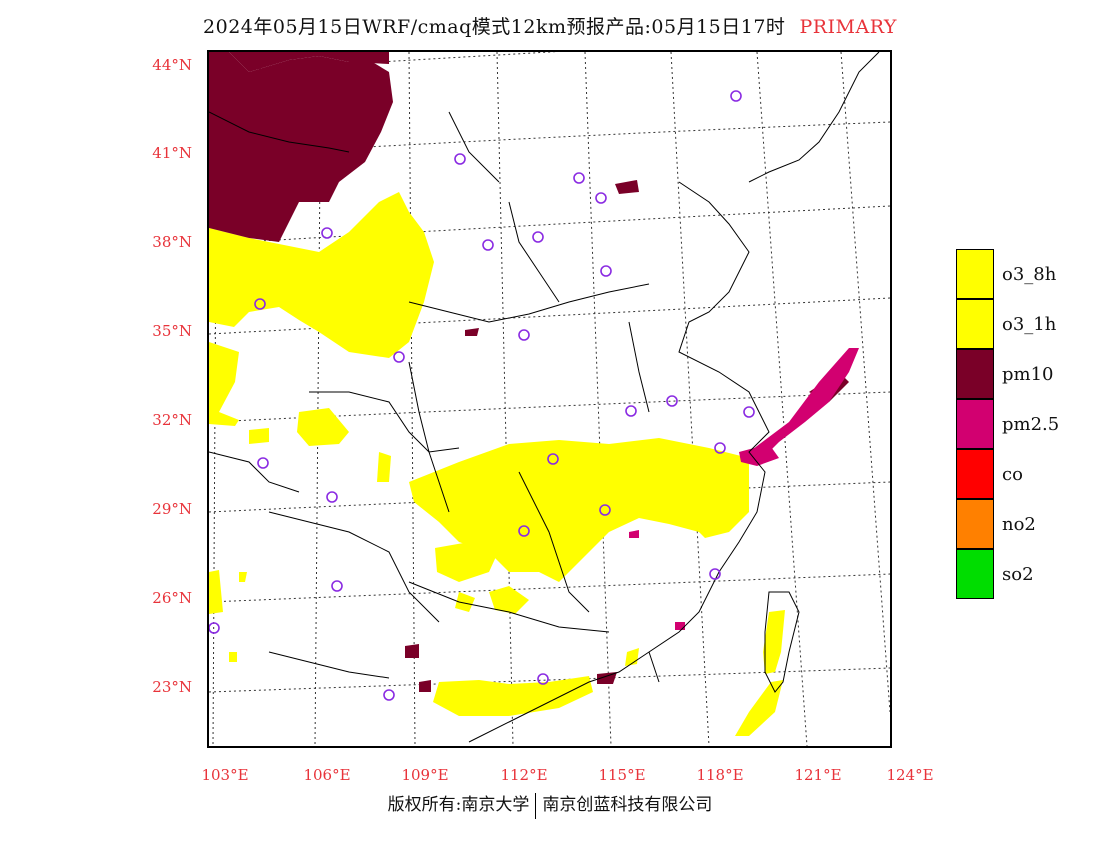 Image resolution: width=1100 pixels, height=850 pixels. I want to click on legend-label-so2: so2, so click(1018, 574).